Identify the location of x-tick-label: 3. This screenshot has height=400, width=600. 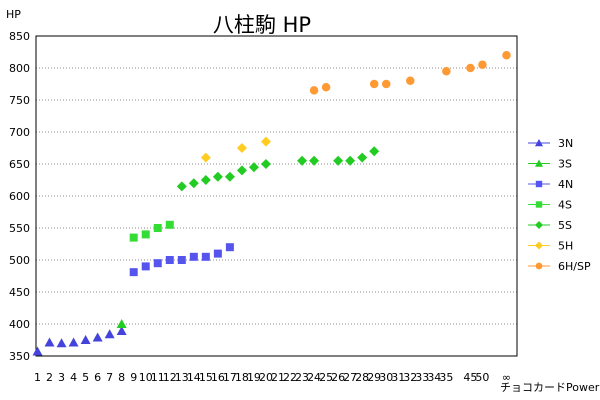
(61, 377).